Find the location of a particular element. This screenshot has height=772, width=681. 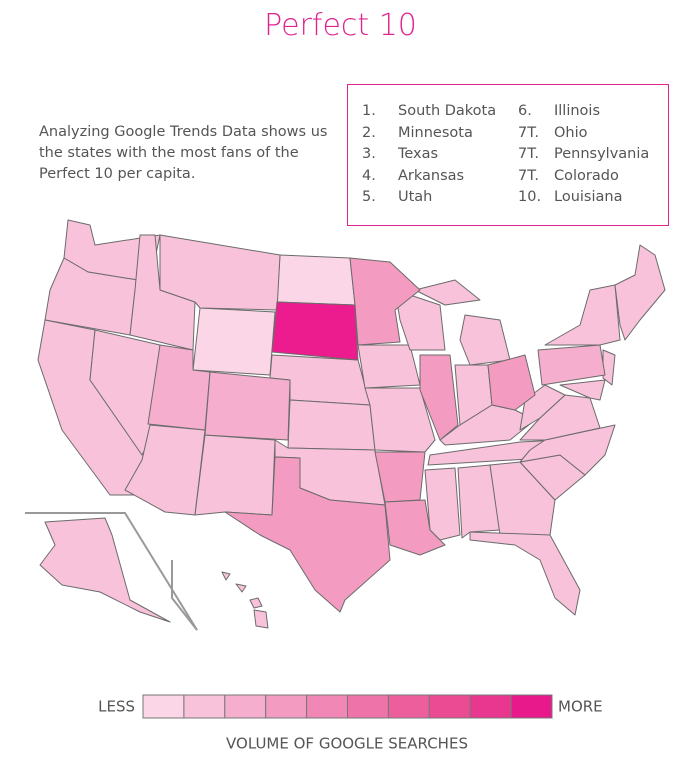

montana is located at coordinates (220, 272).